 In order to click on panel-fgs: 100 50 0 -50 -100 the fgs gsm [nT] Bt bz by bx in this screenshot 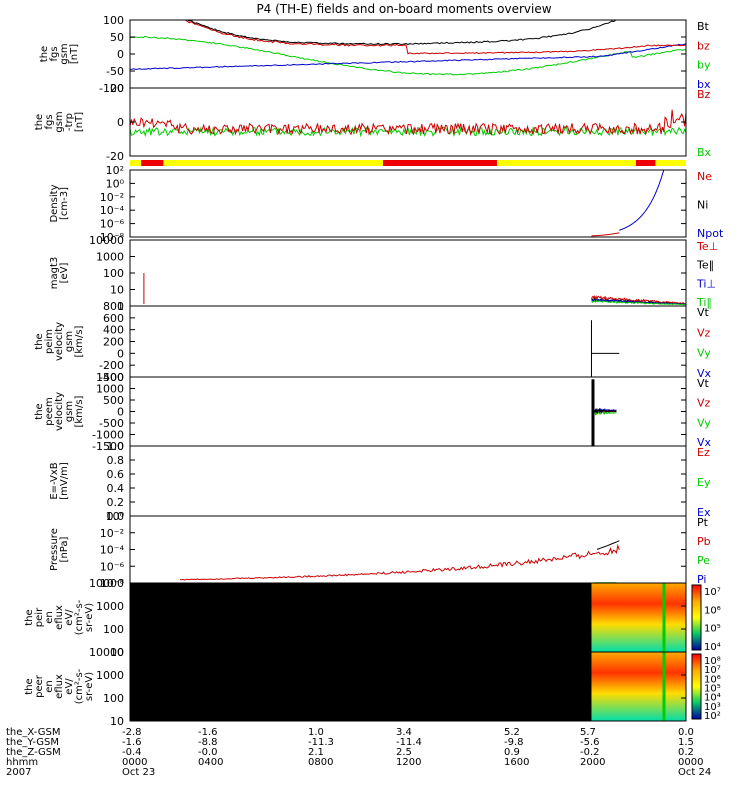, I will do `click(375, 54)`.